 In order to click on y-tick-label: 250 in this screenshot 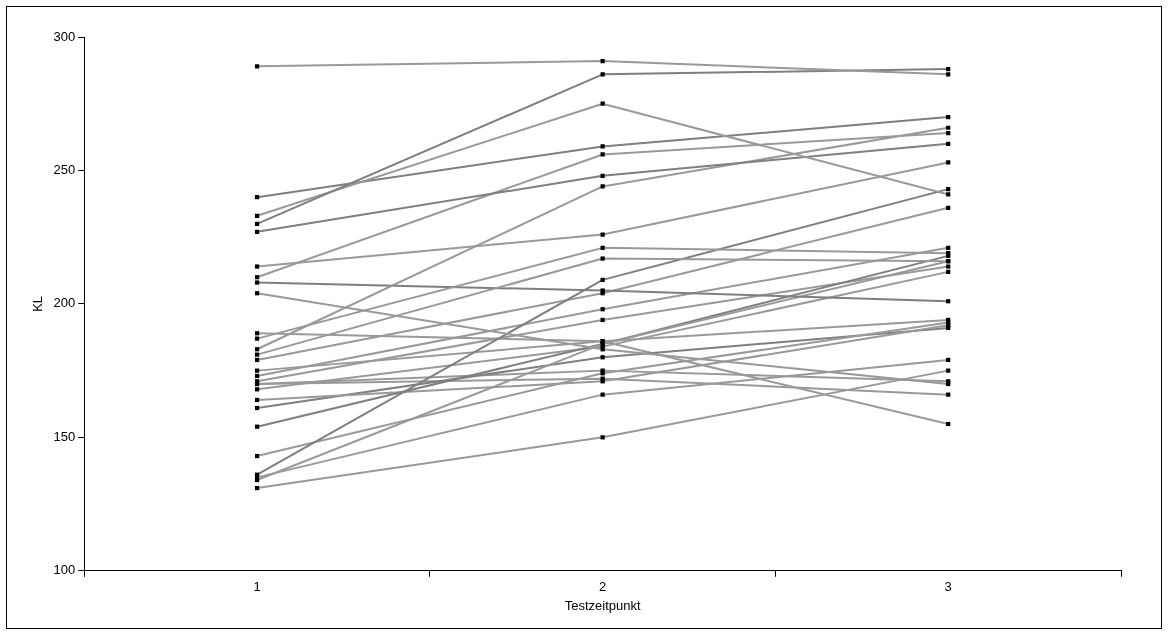, I will do `click(64, 170)`.